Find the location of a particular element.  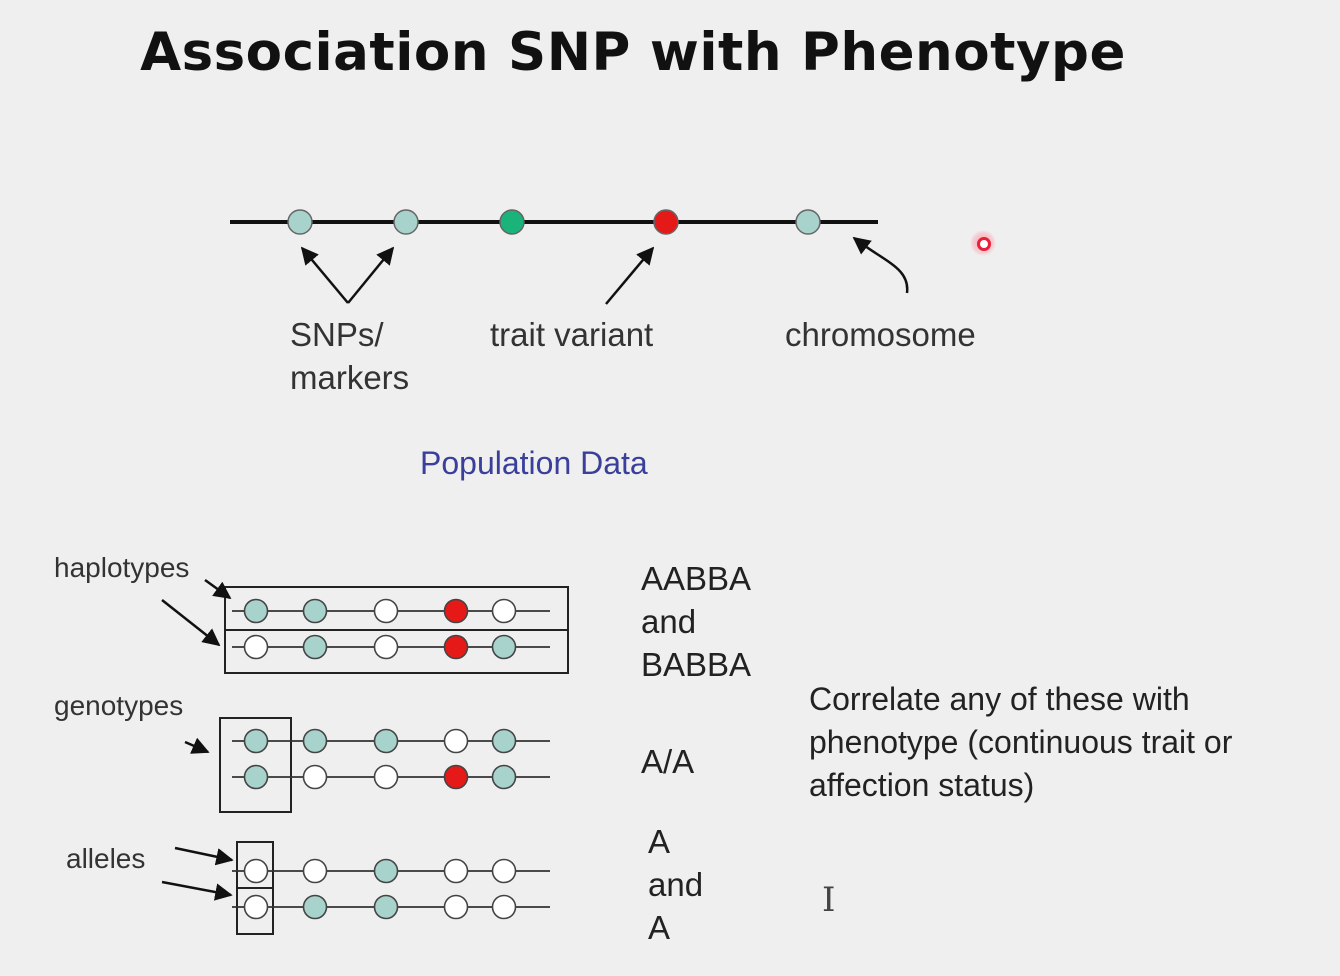

correlate-line-2: phenotype (continuous trait or is located at coordinates (1021, 742).